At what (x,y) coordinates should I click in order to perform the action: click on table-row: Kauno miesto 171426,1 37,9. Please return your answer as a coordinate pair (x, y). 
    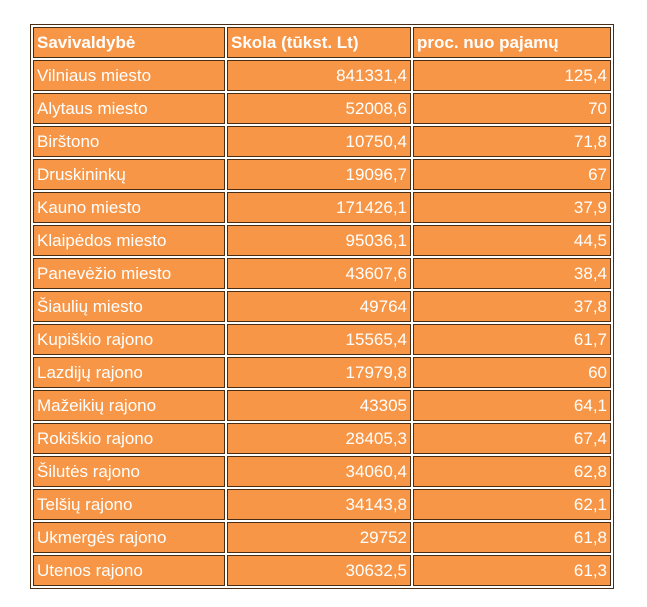
    Looking at the image, I should click on (322, 207).